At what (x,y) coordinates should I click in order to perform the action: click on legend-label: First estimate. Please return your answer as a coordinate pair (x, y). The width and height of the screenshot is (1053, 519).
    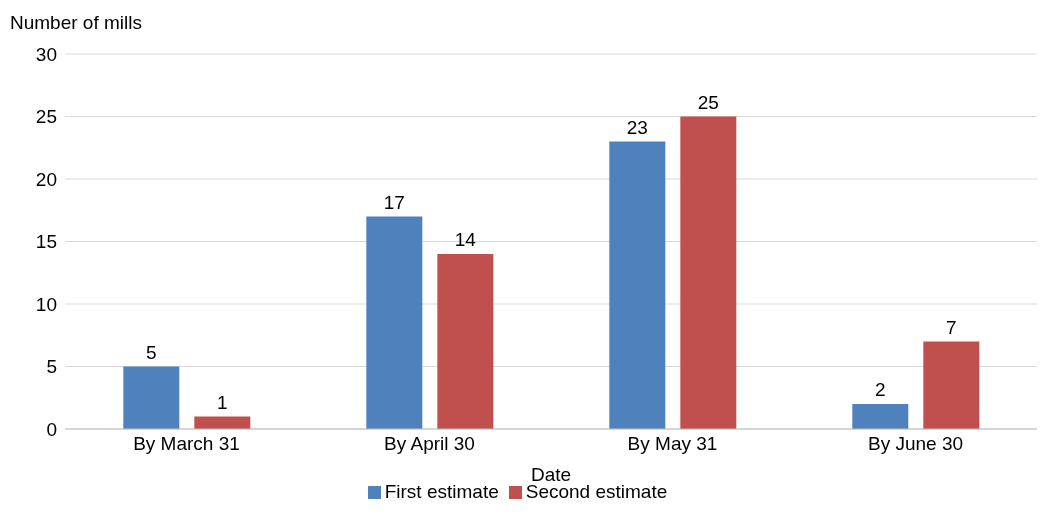
    Looking at the image, I should click on (441, 491).